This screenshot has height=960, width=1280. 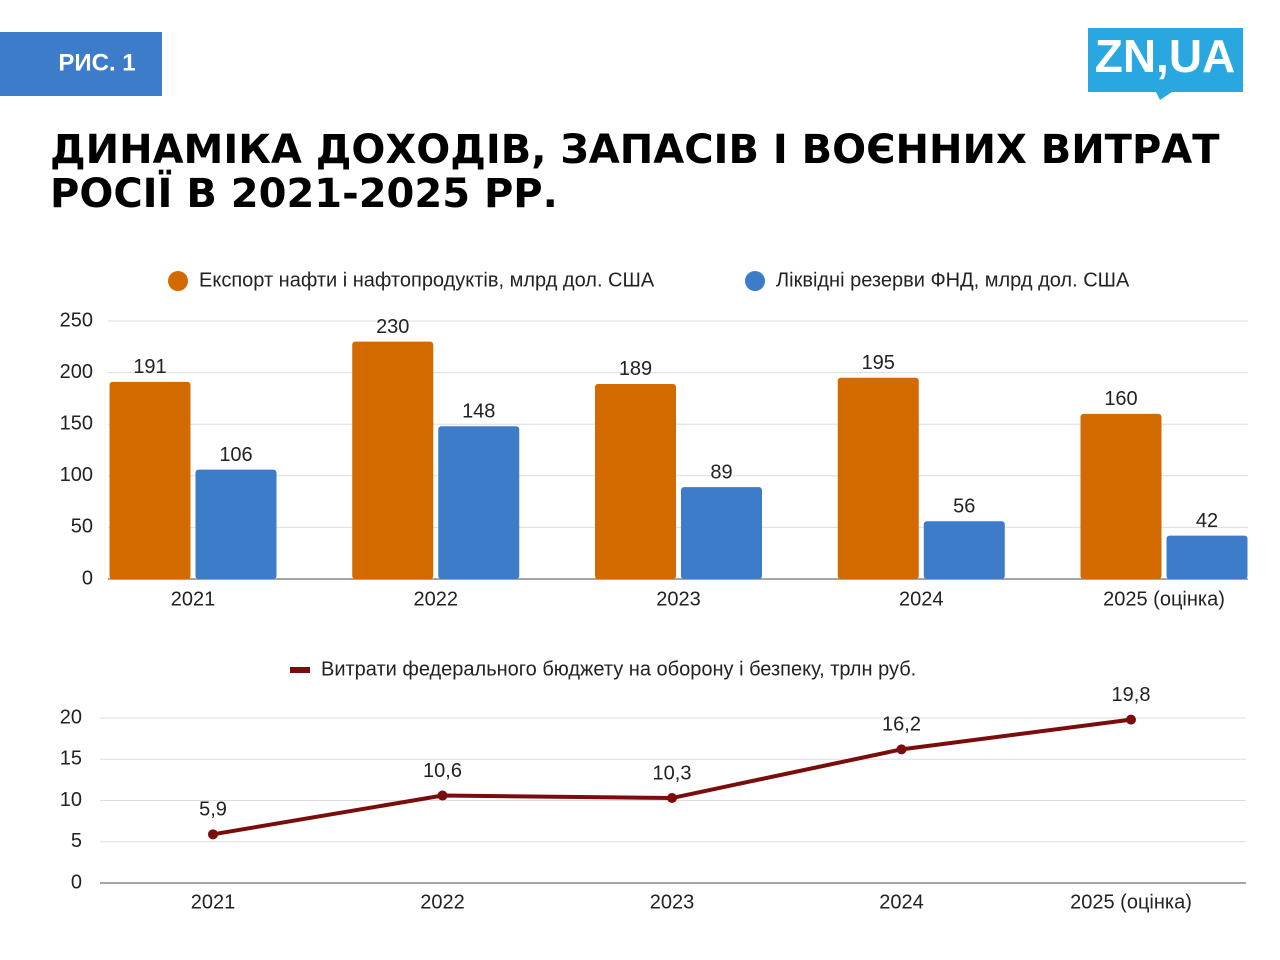 I want to click on value-label: 160, so click(x=1120, y=399).